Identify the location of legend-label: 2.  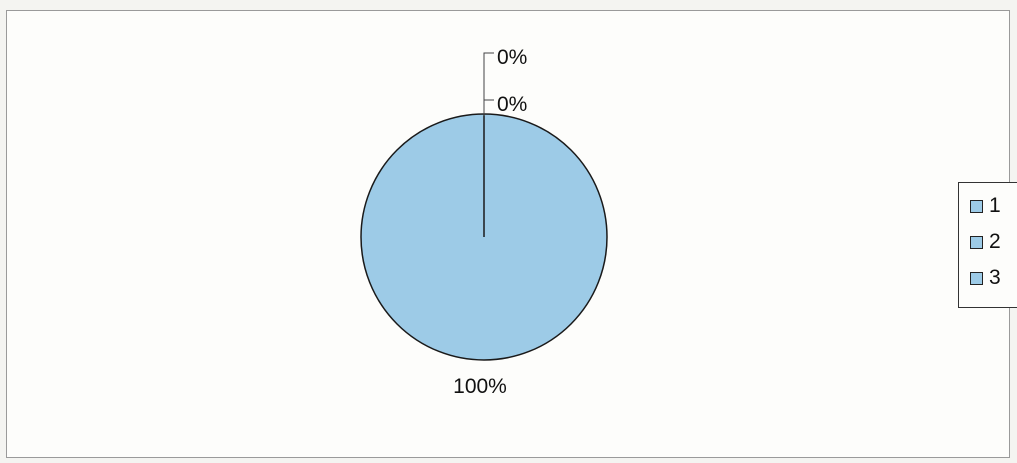
(995, 241).